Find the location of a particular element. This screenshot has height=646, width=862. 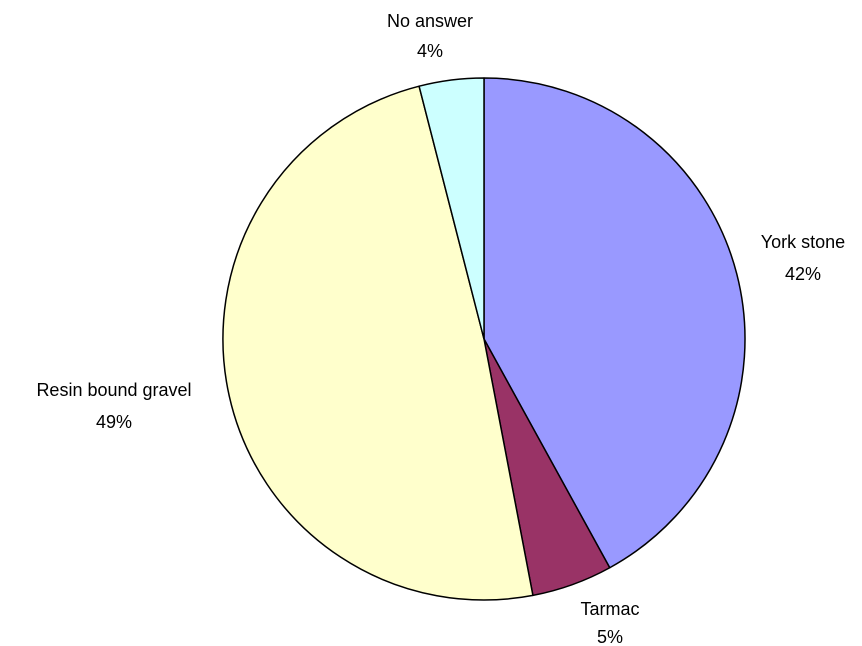

slice-label-resin-bound-gravel: Resin bound gravel is located at coordinates (113, 390).